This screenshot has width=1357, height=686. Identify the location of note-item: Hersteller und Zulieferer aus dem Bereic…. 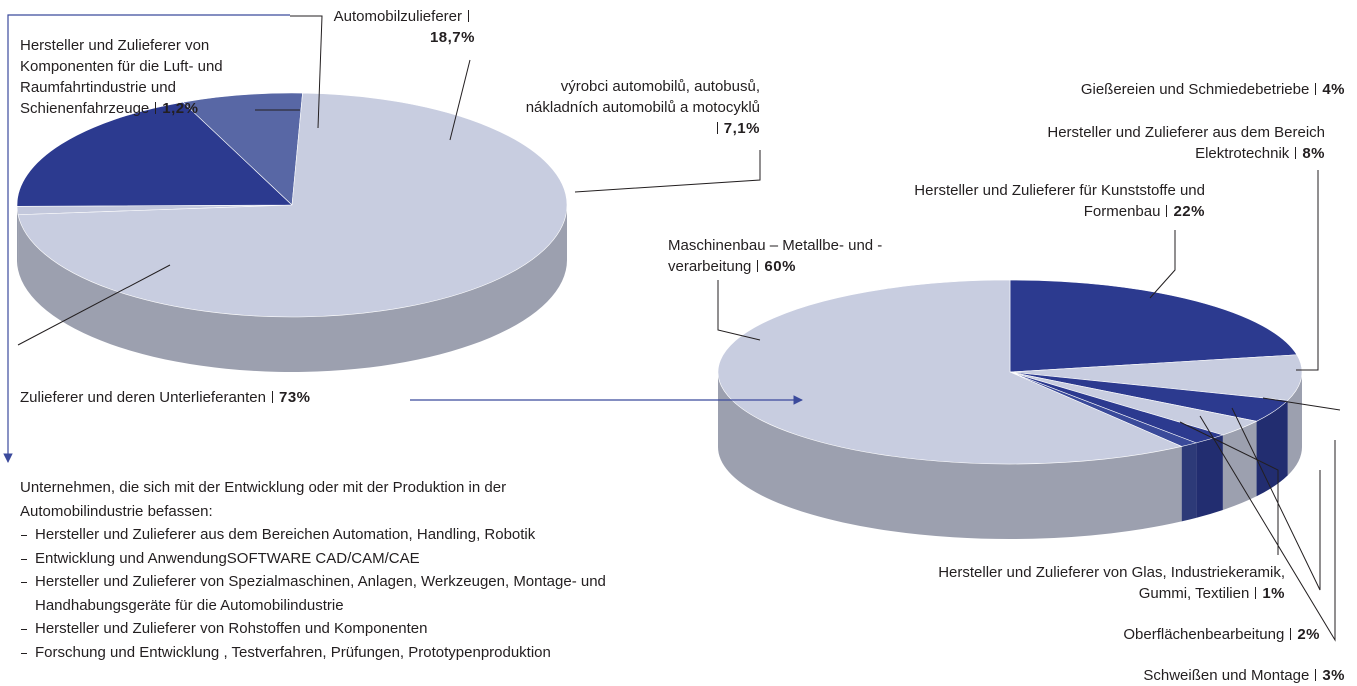
(337, 535).